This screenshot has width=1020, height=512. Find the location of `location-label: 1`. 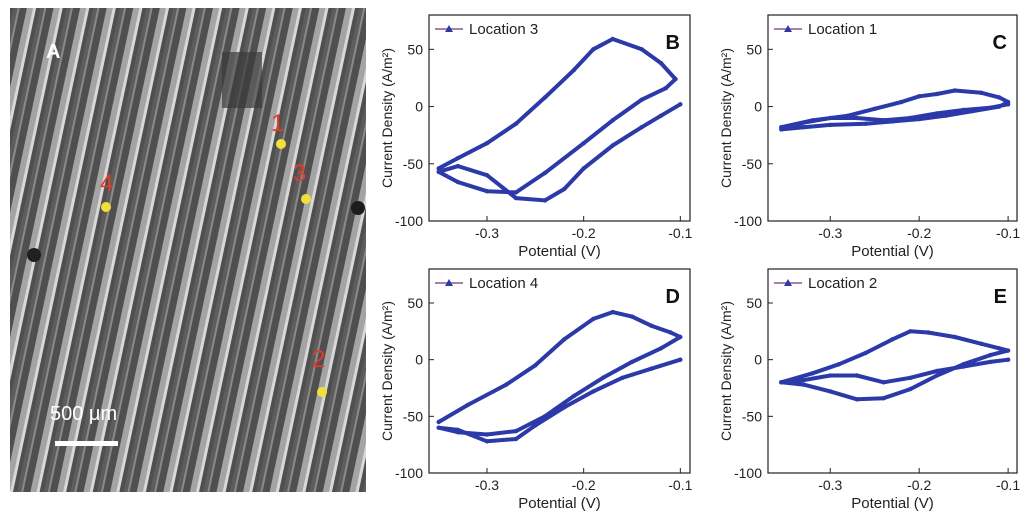

location-label: 1 is located at coordinates (277, 123).